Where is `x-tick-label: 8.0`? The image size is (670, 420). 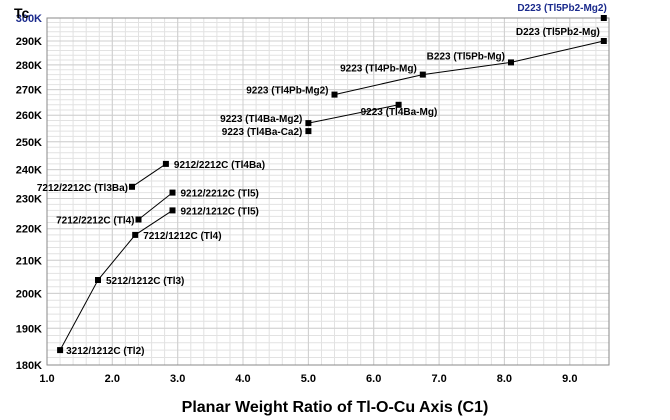 x-tick-label: 8.0 is located at coordinates (504, 379).